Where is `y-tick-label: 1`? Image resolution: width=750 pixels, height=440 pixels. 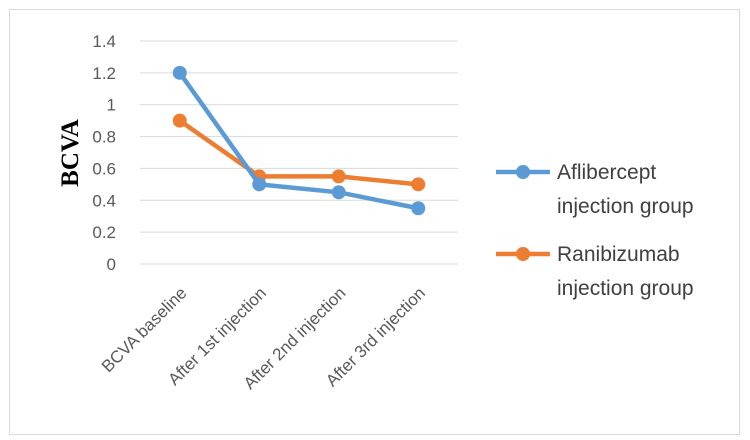
y-tick-label: 1 is located at coordinates (111, 105).